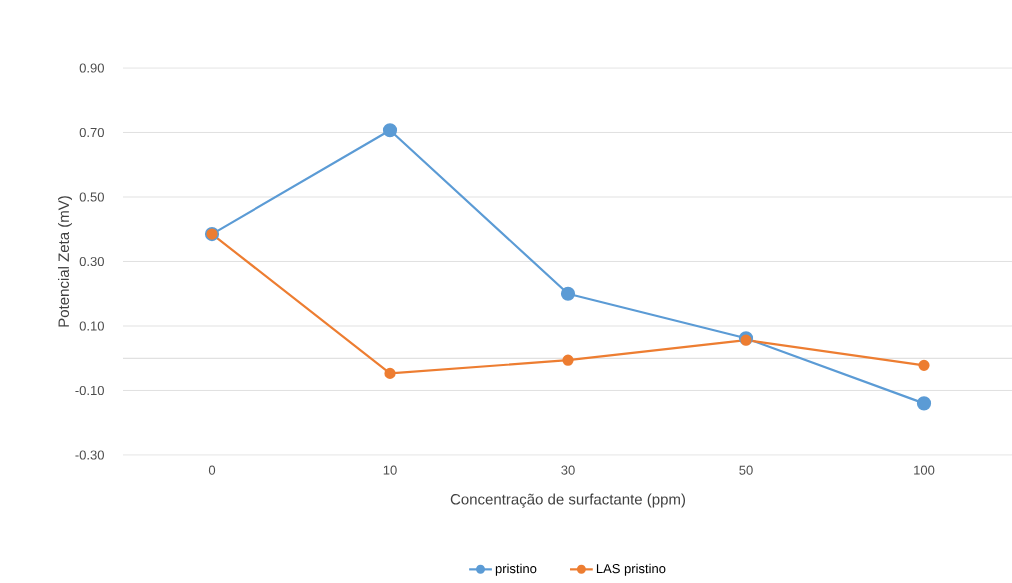 The width and height of the screenshot is (1012, 583). I want to click on x-tick-label: 100, so click(924, 470).